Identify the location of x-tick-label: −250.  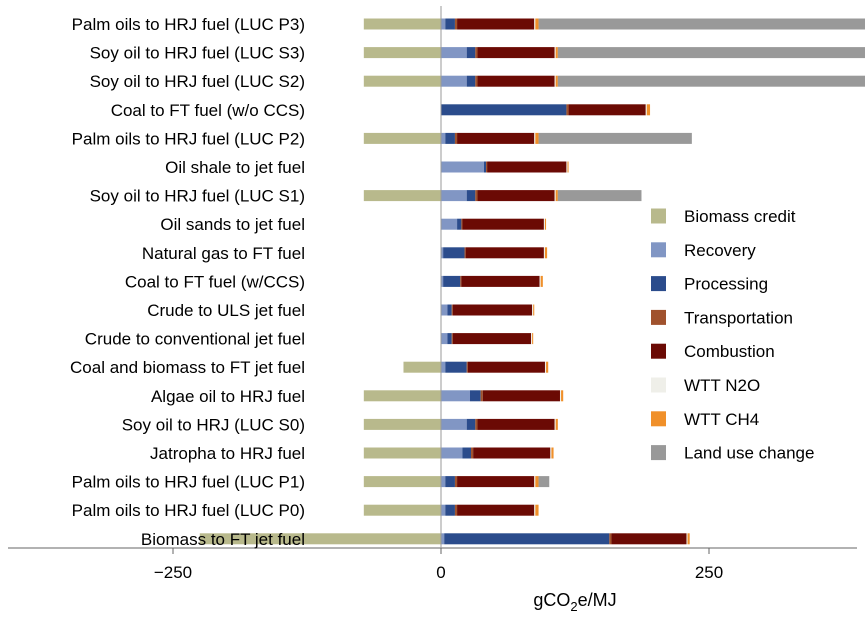
(173, 572).